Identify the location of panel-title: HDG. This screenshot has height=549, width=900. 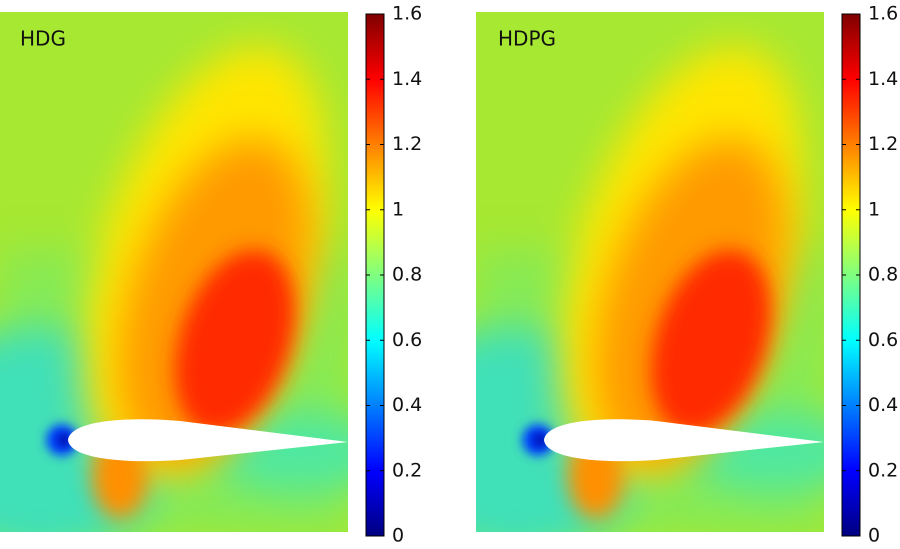
(43, 39).